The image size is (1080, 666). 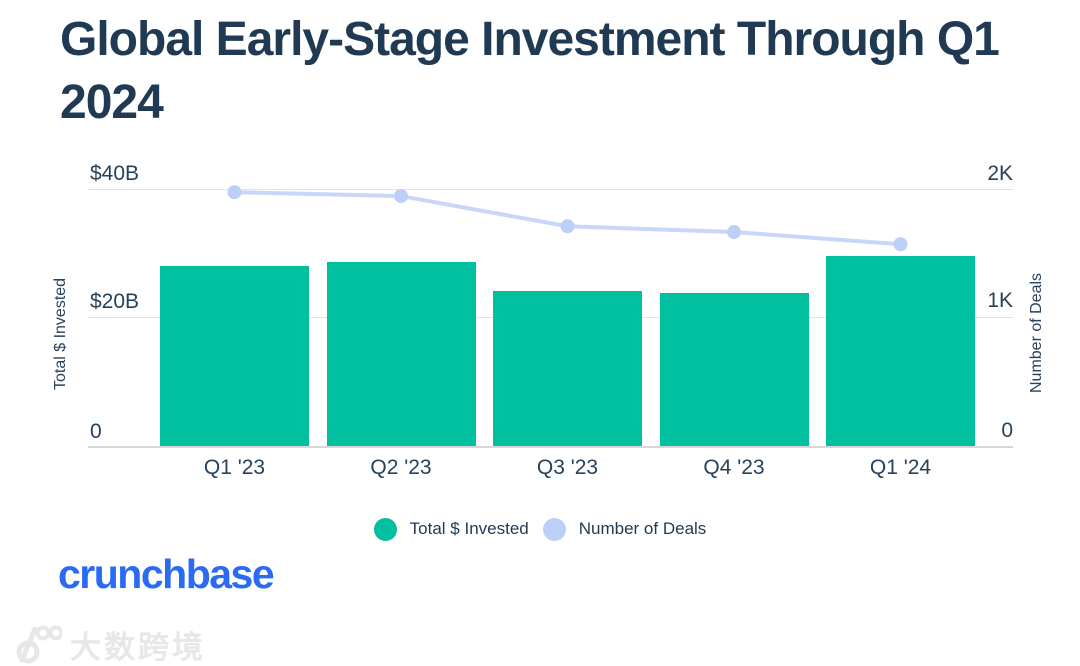 I want to click on number-of-deals-legend-dot-icon, so click(x=554, y=529).